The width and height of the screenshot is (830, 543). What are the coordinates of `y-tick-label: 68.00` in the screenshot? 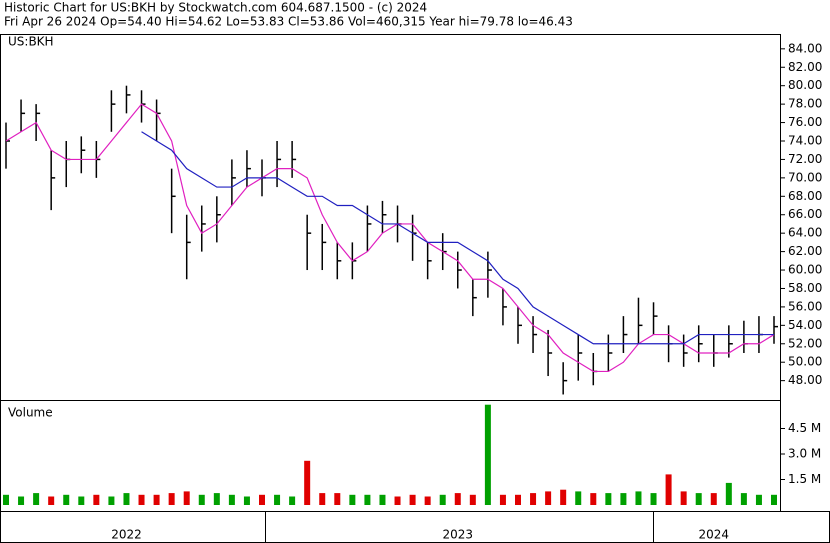 It's located at (805, 196).